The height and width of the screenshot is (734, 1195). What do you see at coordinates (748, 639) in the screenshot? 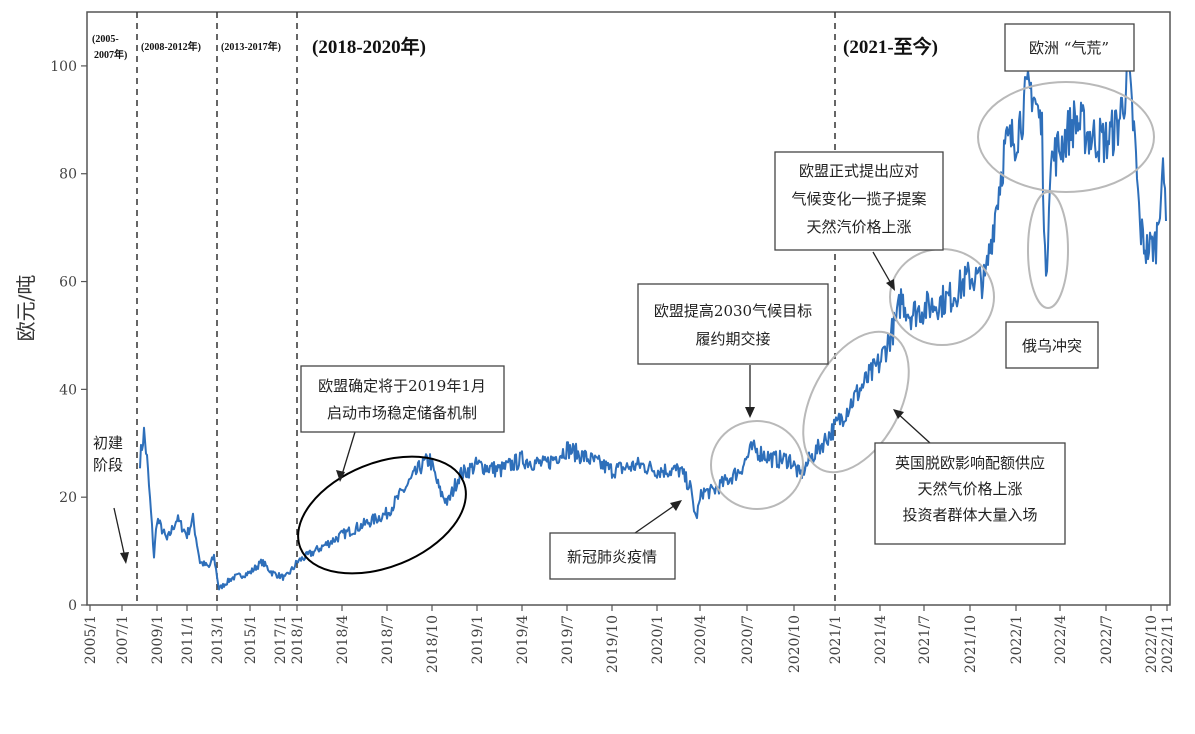
I see `x-tick-label: 2020/7` at bounding box center [748, 639].